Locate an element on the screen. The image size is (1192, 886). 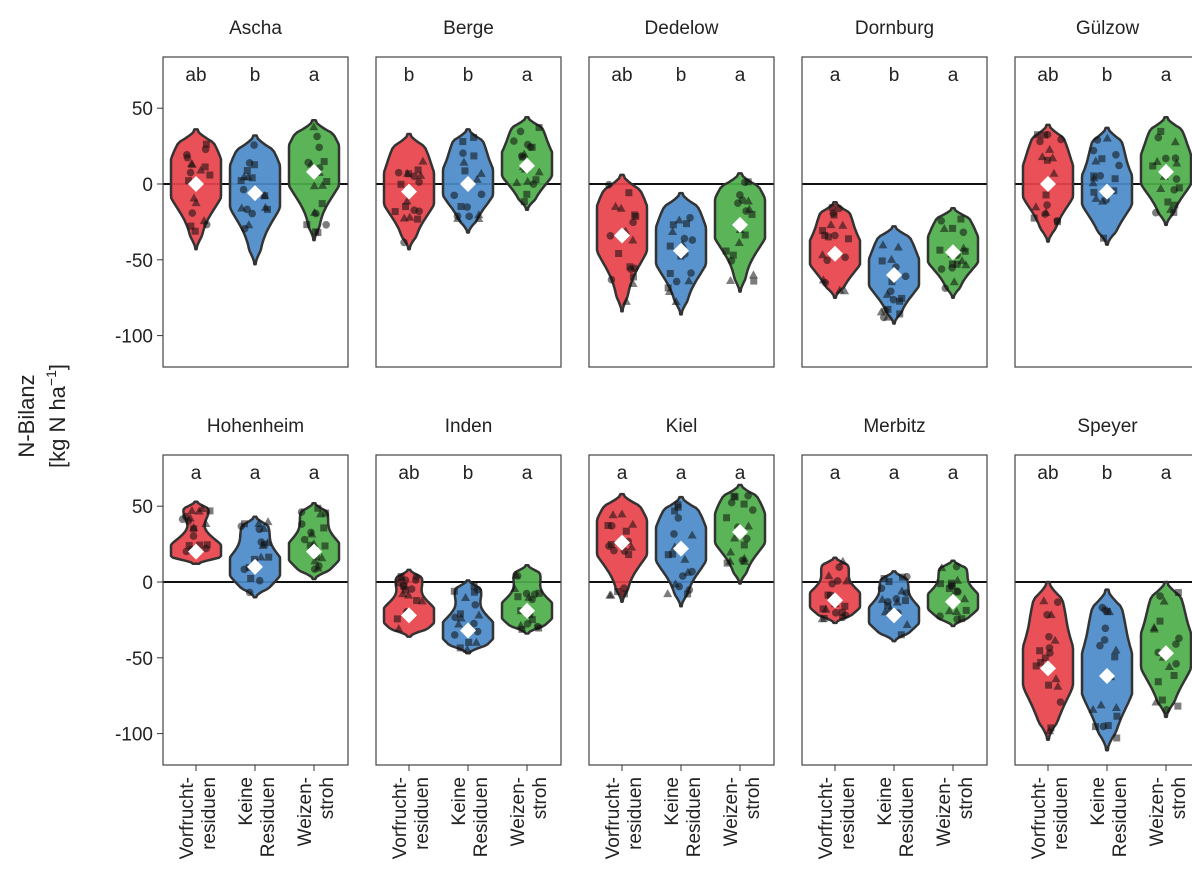
y-axis-label-line2: [kg N ha is located at coordinates (57, 426).